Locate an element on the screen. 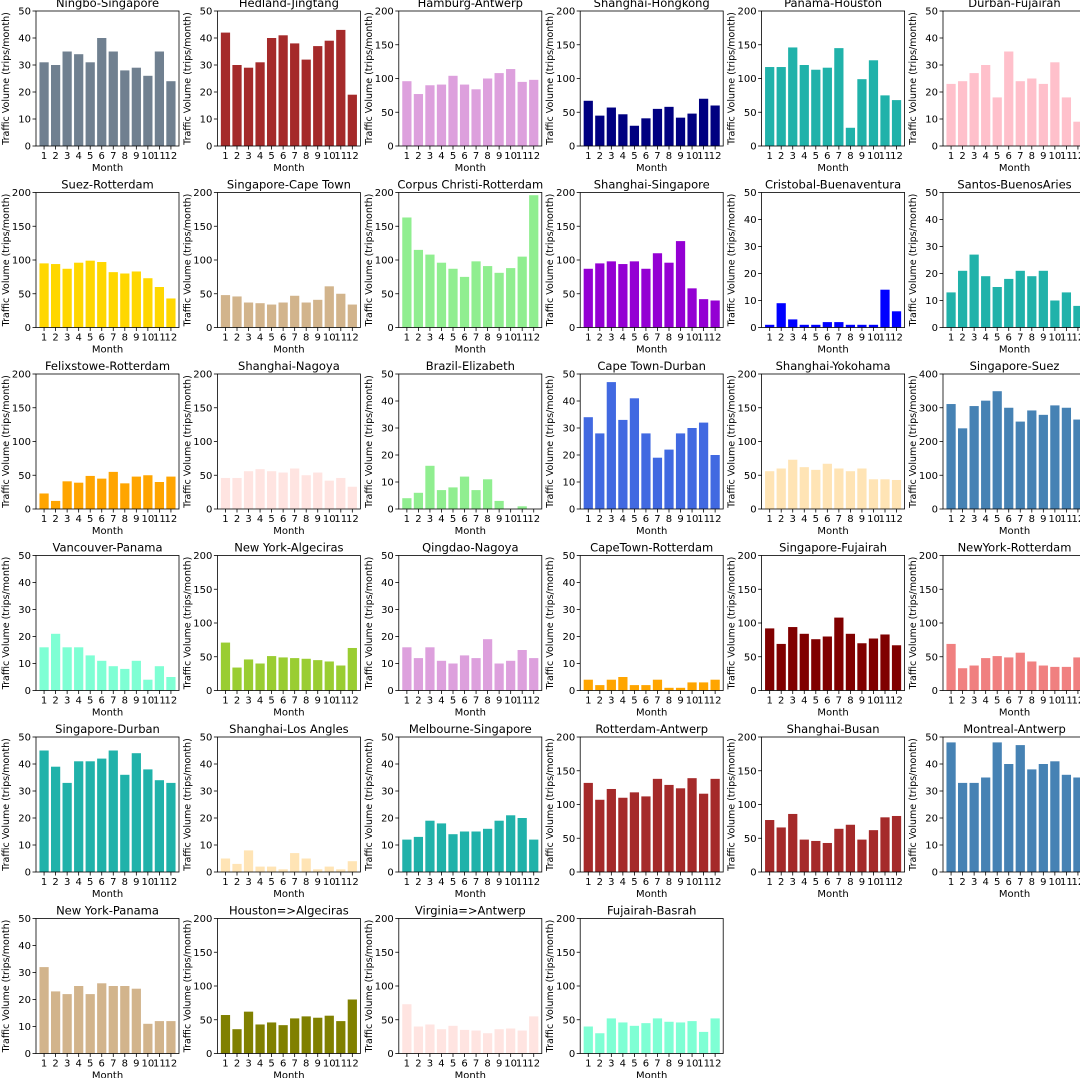 The height and width of the screenshot is (1078, 1080). chart-title: Brazil-Elizabeth is located at coordinates (470, 366).